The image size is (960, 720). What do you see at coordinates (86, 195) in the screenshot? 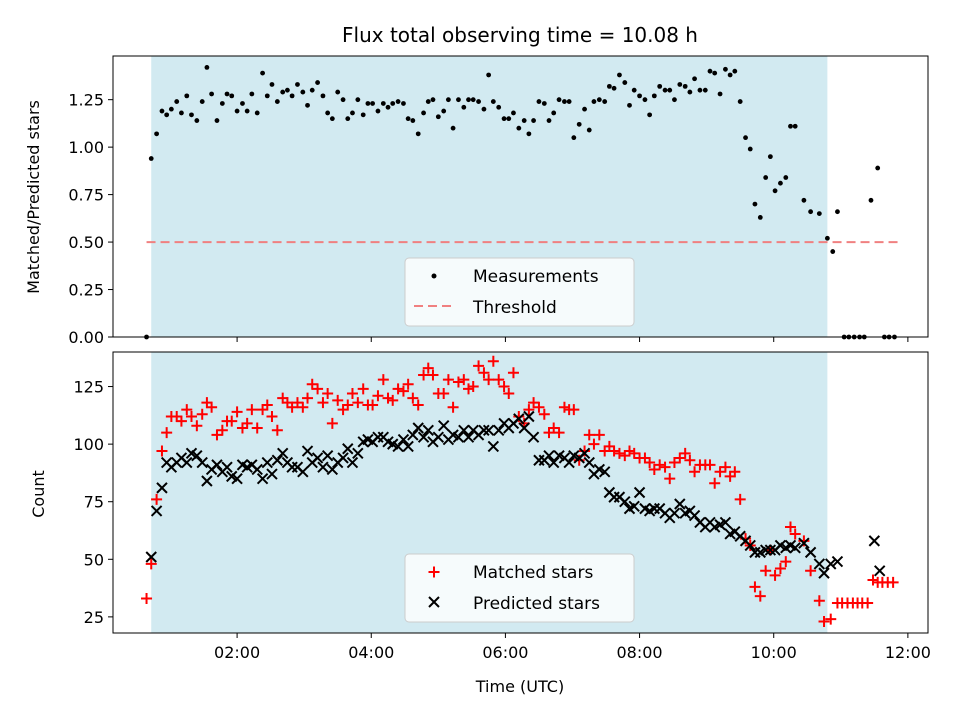
I see `top-y-tick-label: 0.75` at bounding box center [86, 195].